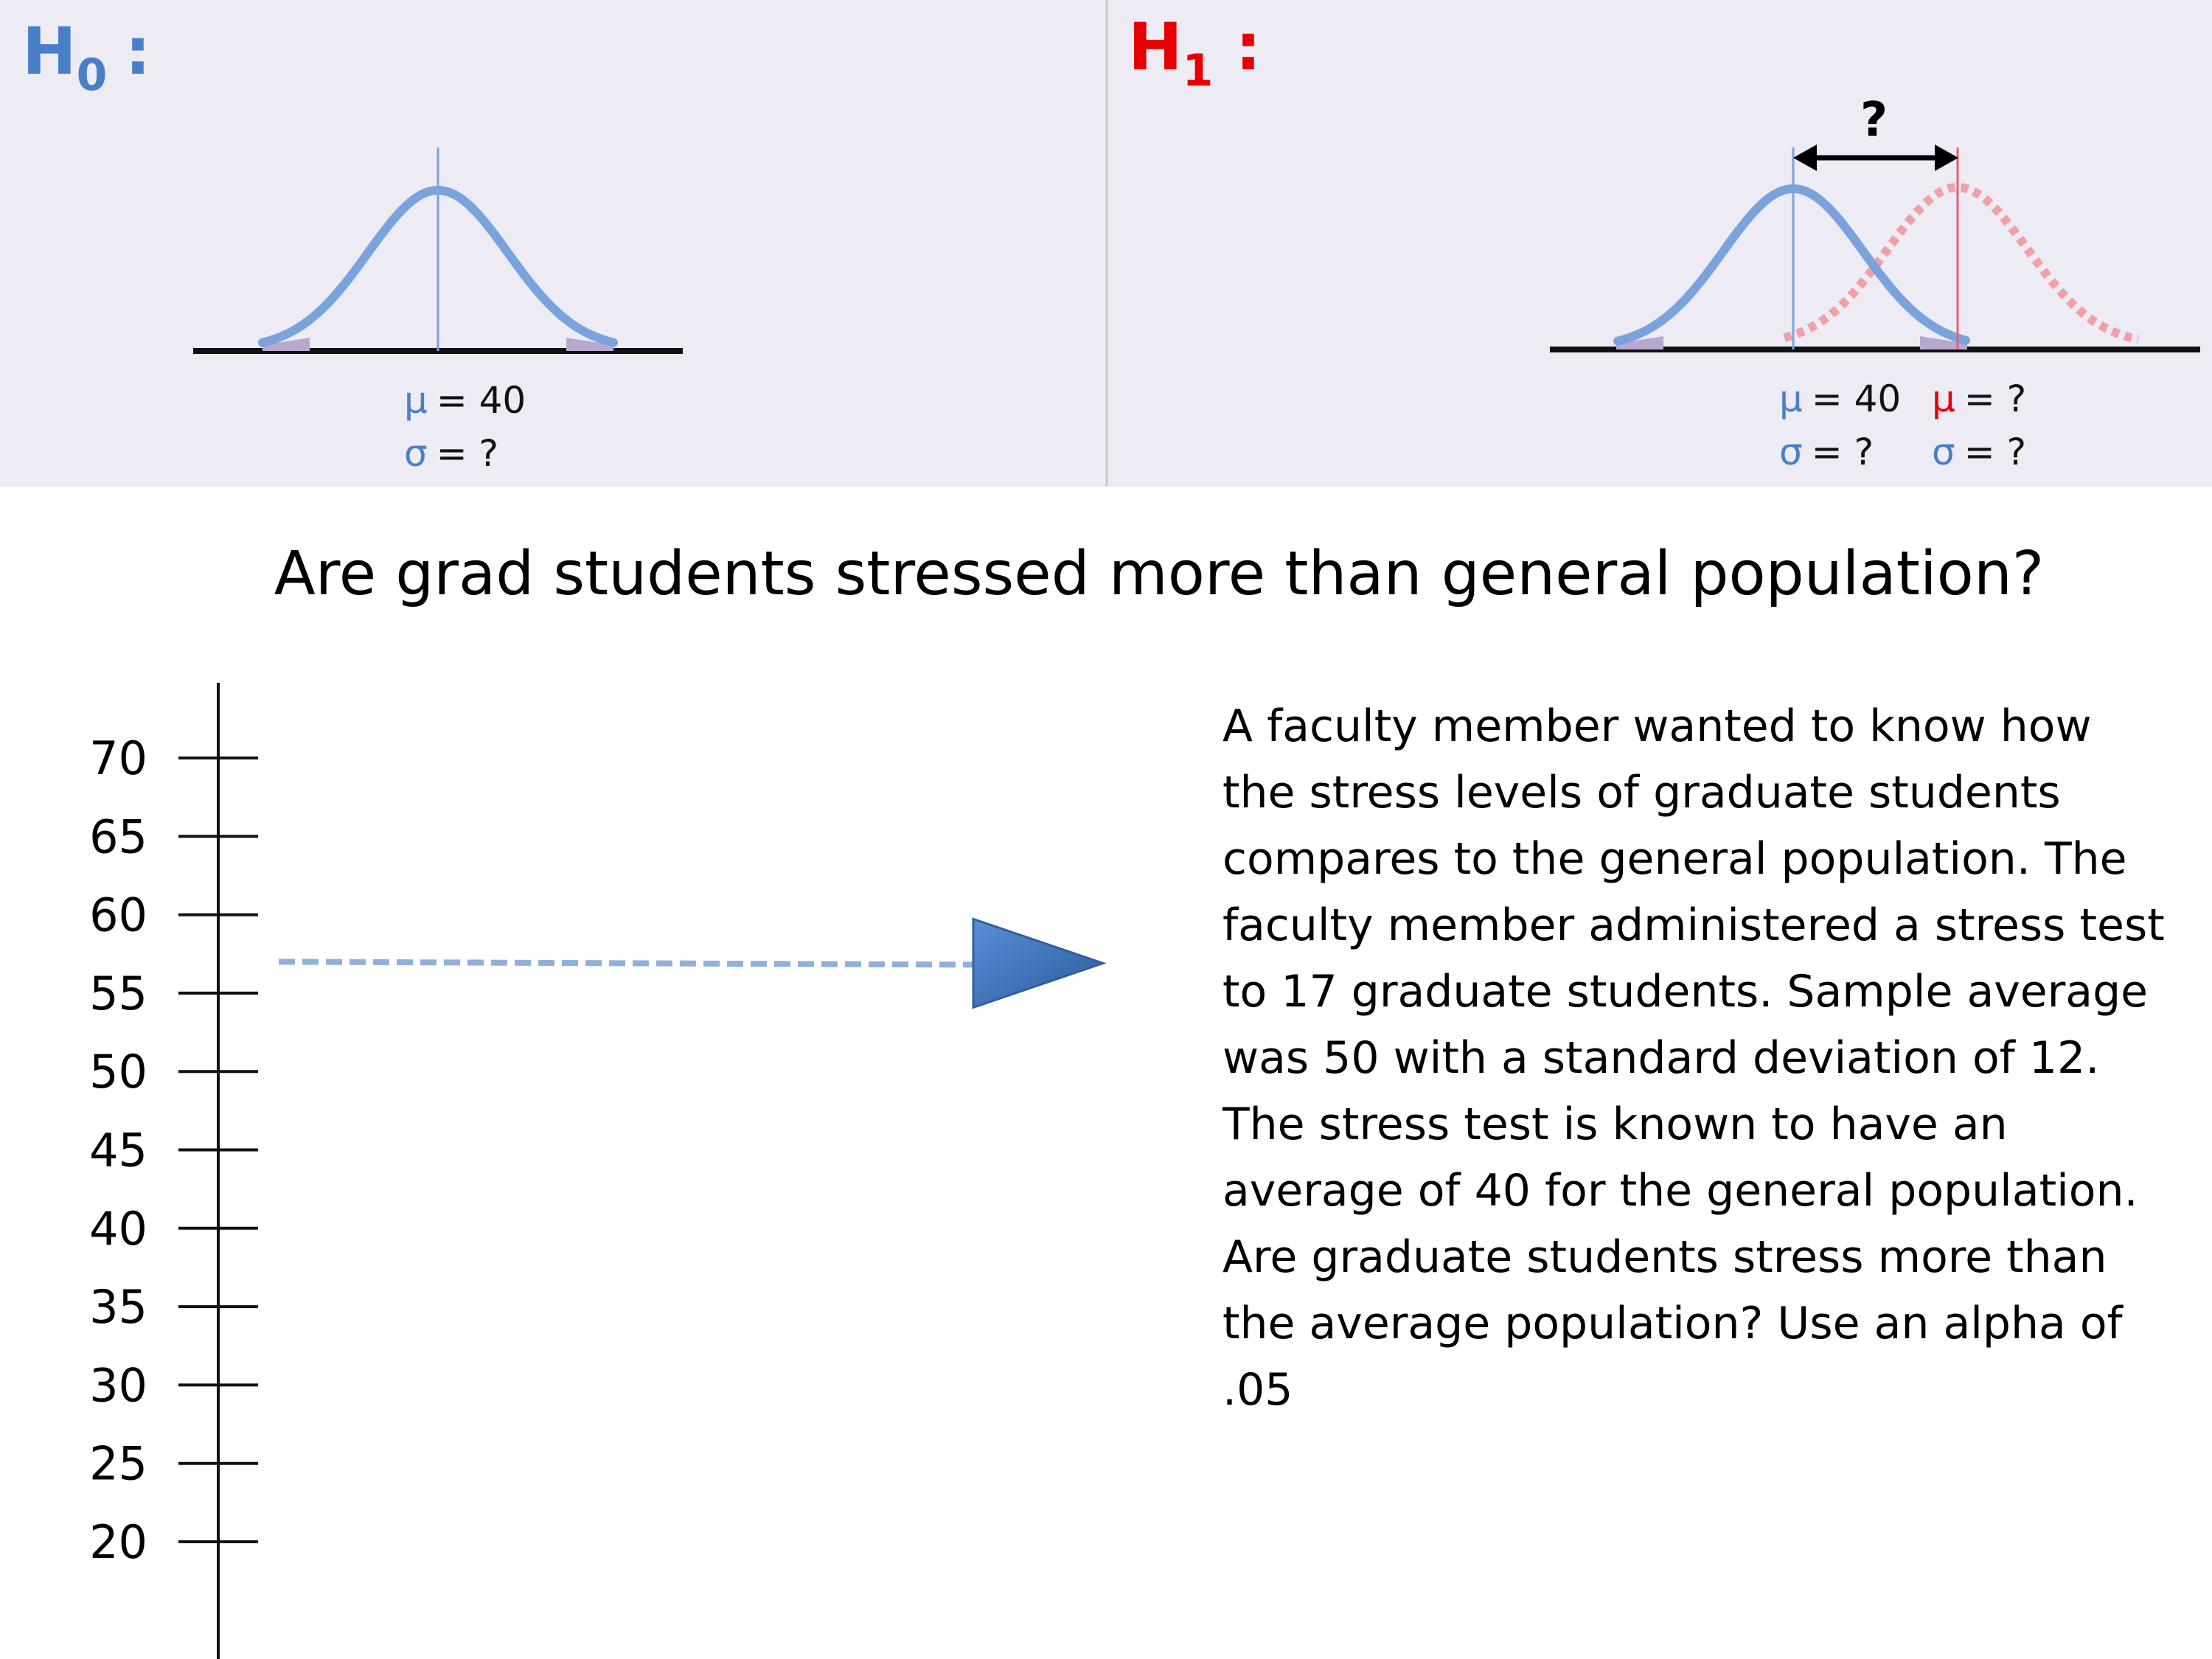  I want to click on h1-left-tail, so click(1639, 342).